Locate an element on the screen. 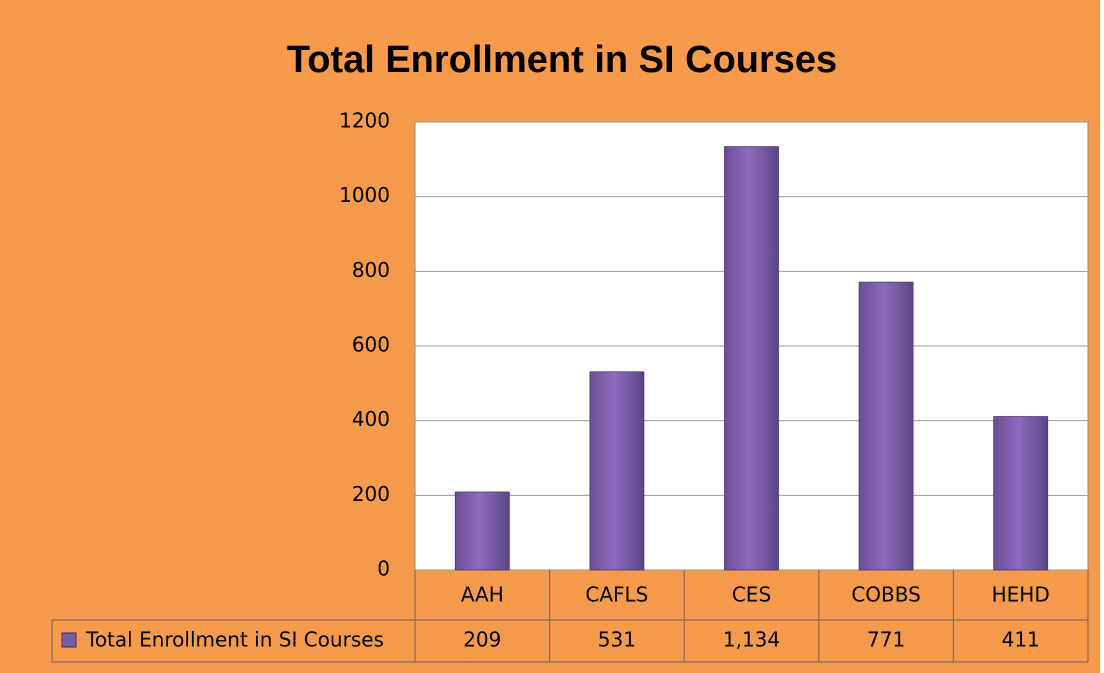 The height and width of the screenshot is (673, 1104). x-tick-label: HEHD is located at coordinates (1021, 595).